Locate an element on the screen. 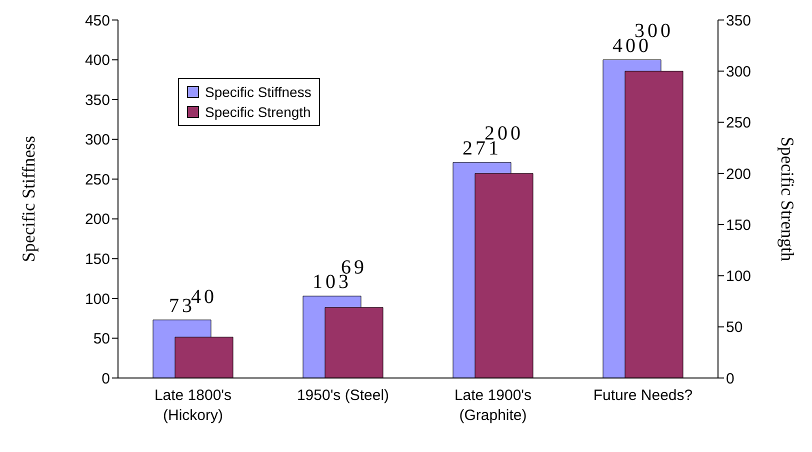 This screenshot has width=812, height=452. y-tick-label: 150 is located at coordinates (97, 259).